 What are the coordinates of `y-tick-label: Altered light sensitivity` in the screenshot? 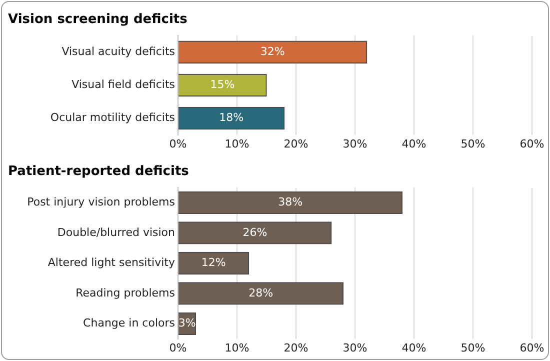 It's located at (112, 263).